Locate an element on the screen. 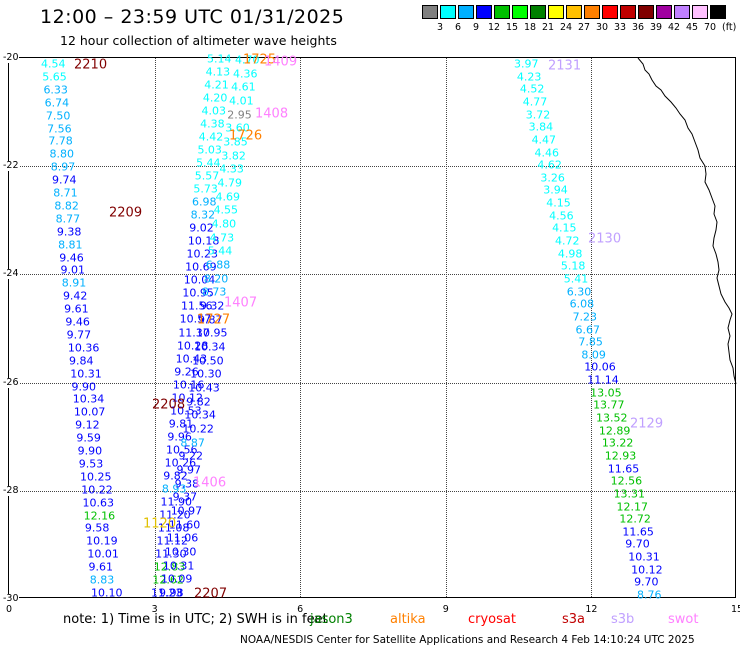  wave-height-value: 10.26 is located at coordinates (180, 463).